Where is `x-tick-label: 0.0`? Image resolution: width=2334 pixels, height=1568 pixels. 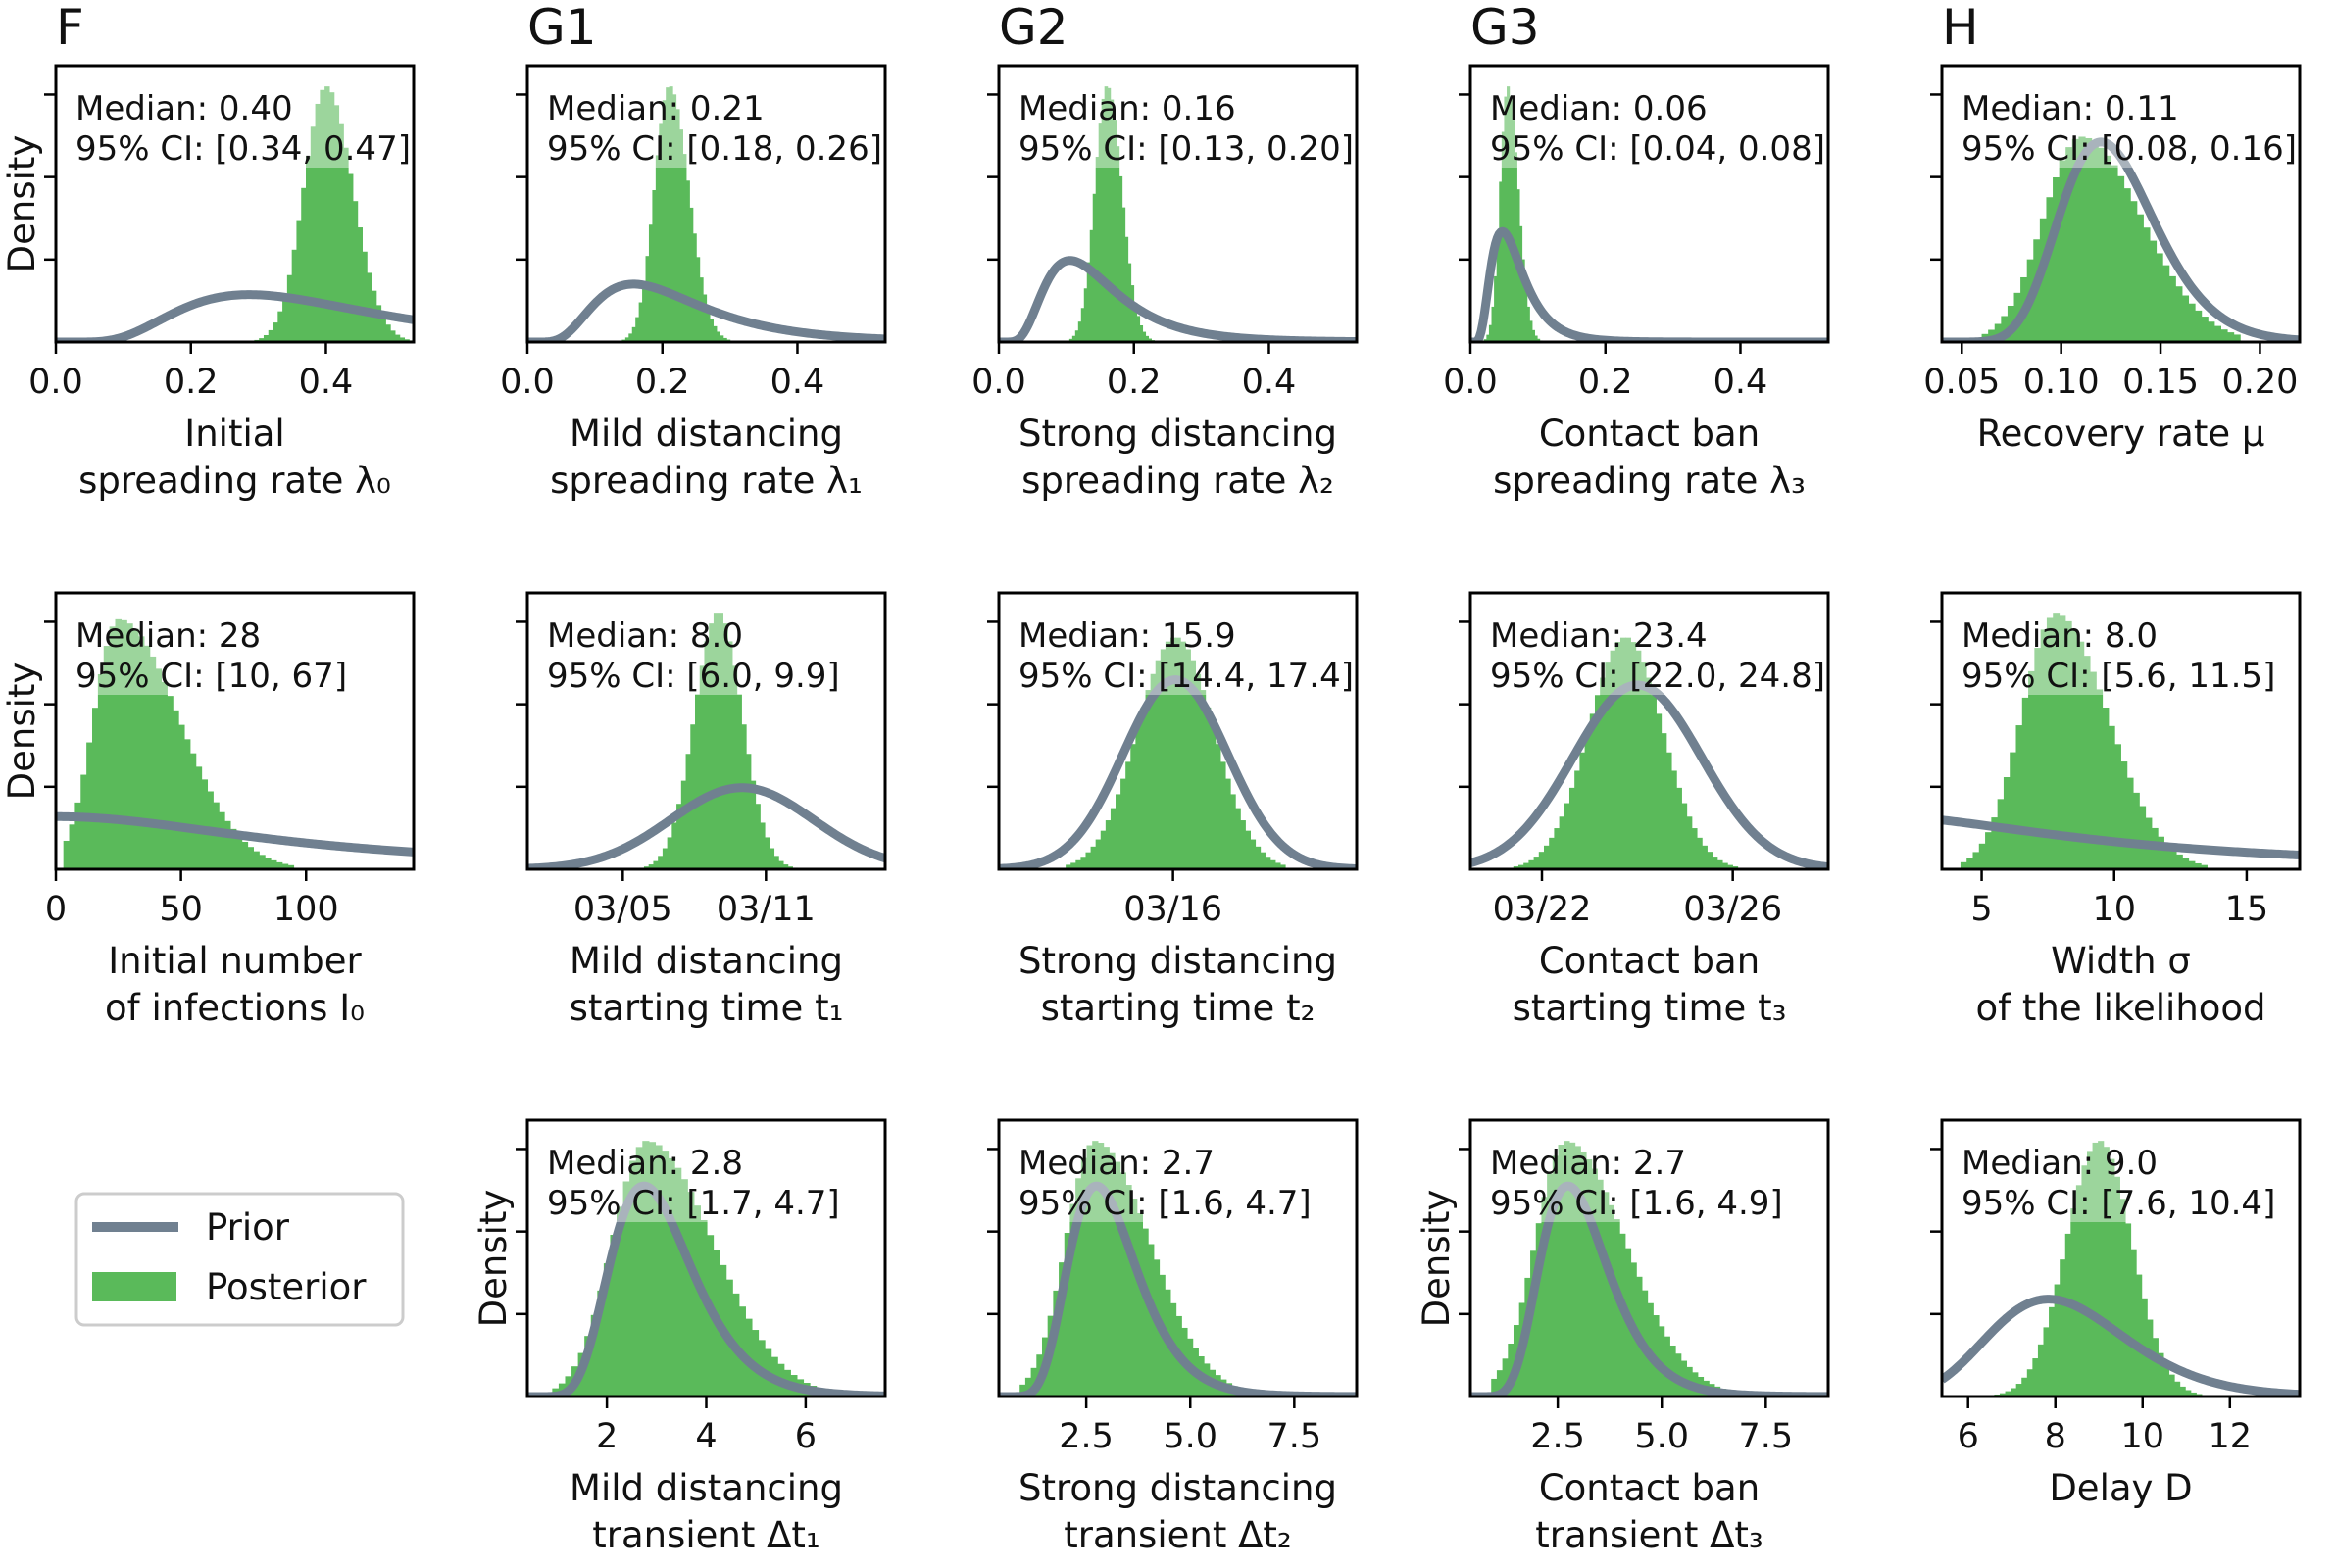 x-tick-label: 0.0 is located at coordinates (999, 382).